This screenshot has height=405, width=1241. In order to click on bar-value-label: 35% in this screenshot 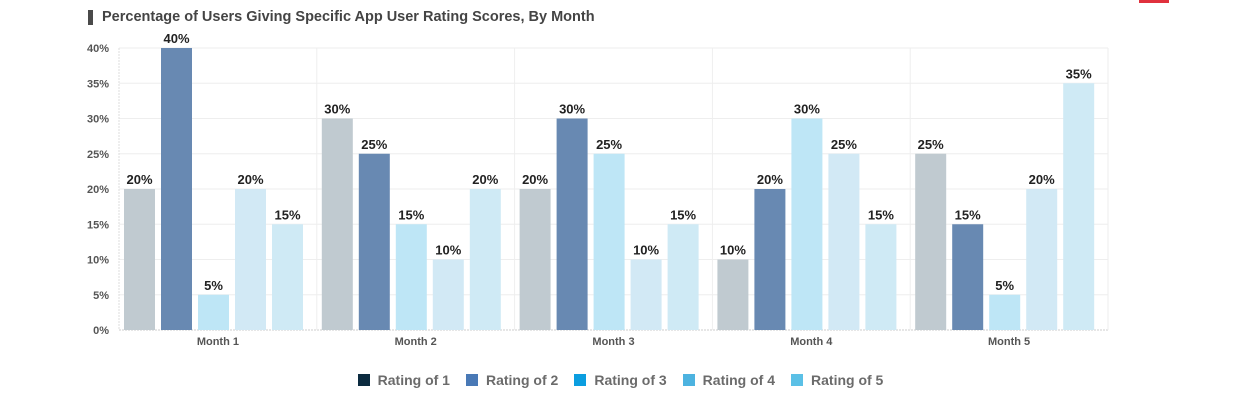, I will do `click(1079, 73)`.